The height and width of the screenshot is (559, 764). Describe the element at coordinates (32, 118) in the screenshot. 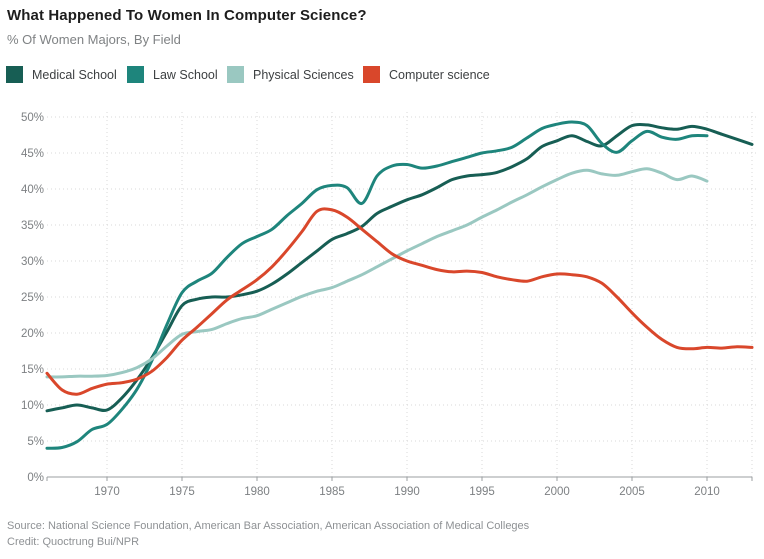

I see `y-axis-label-50: 50%` at that location.